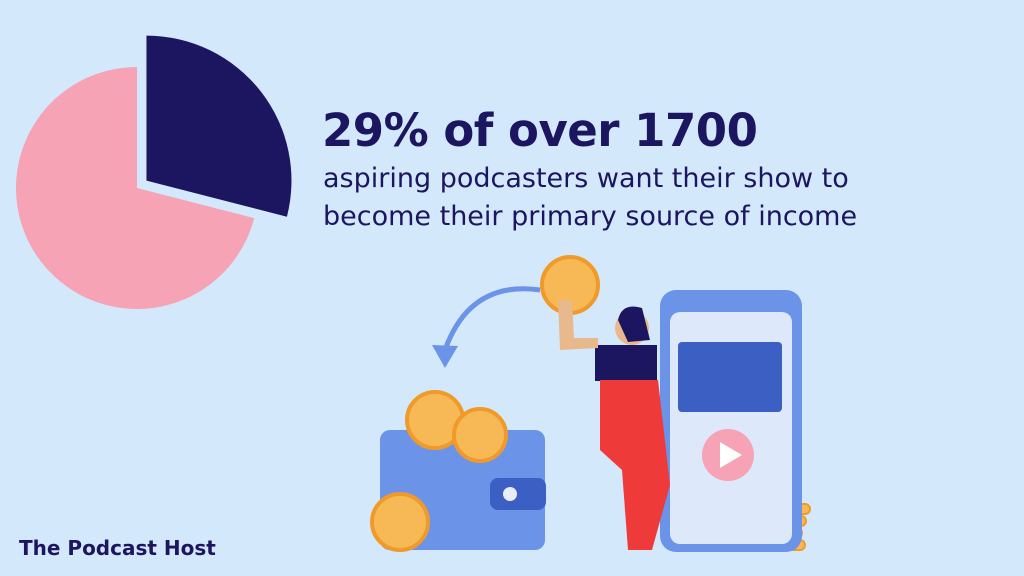  I want to click on subheadline-line-2: become their primary source of income, so click(590, 216).